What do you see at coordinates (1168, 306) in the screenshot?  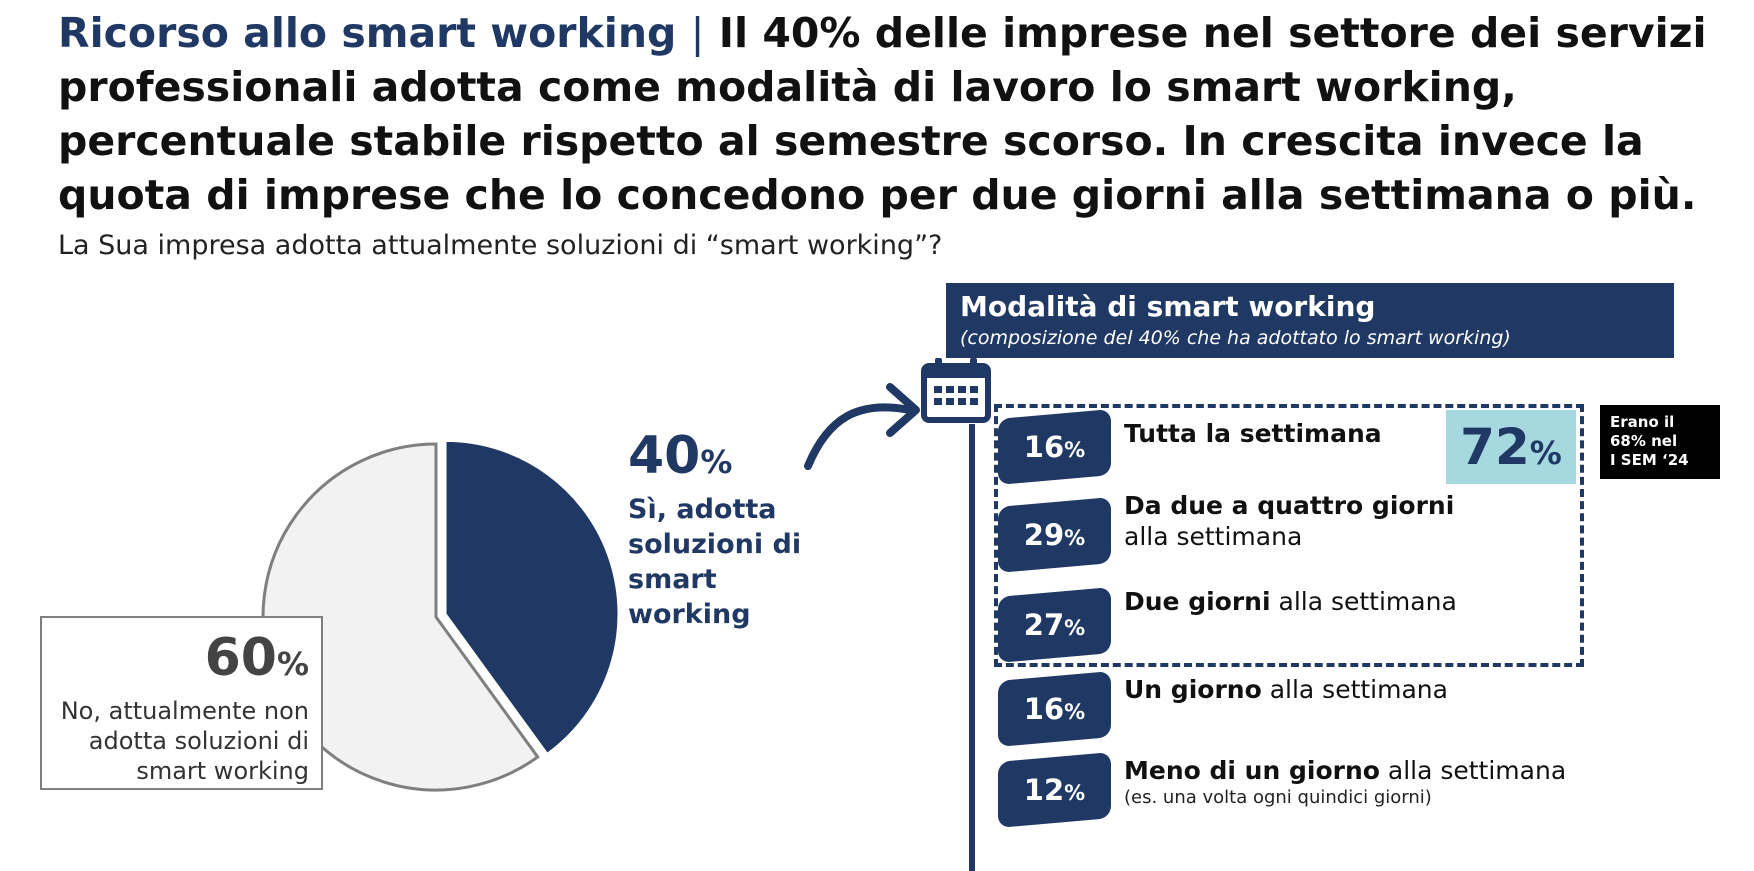 I see `panel-title: Modalità di smart working` at bounding box center [1168, 306].